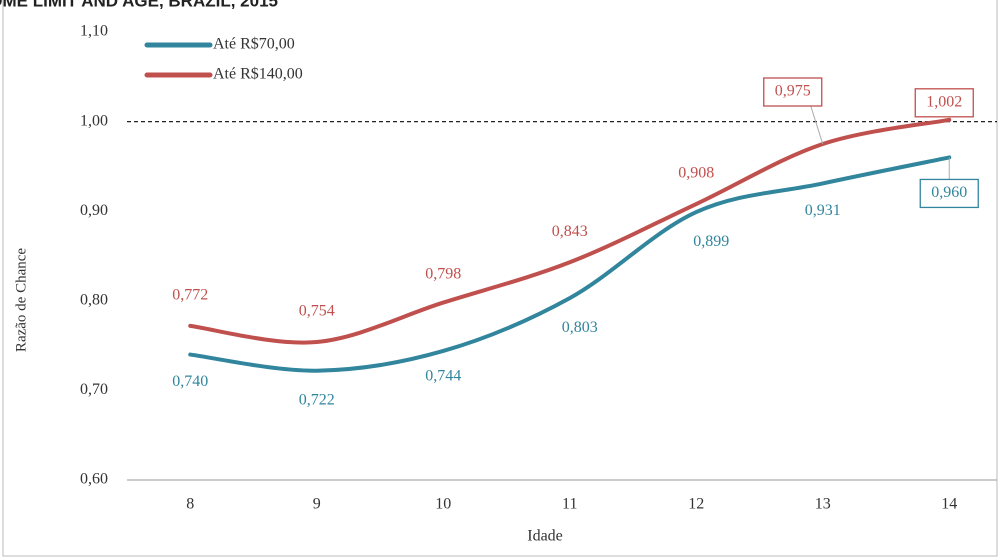 Image resolution: width=1001 pixels, height=557 pixels. What do you see at coordinates (711, 241) in the screenshot?
I see `data-label: 0,899` at bounding box center [711, 241].